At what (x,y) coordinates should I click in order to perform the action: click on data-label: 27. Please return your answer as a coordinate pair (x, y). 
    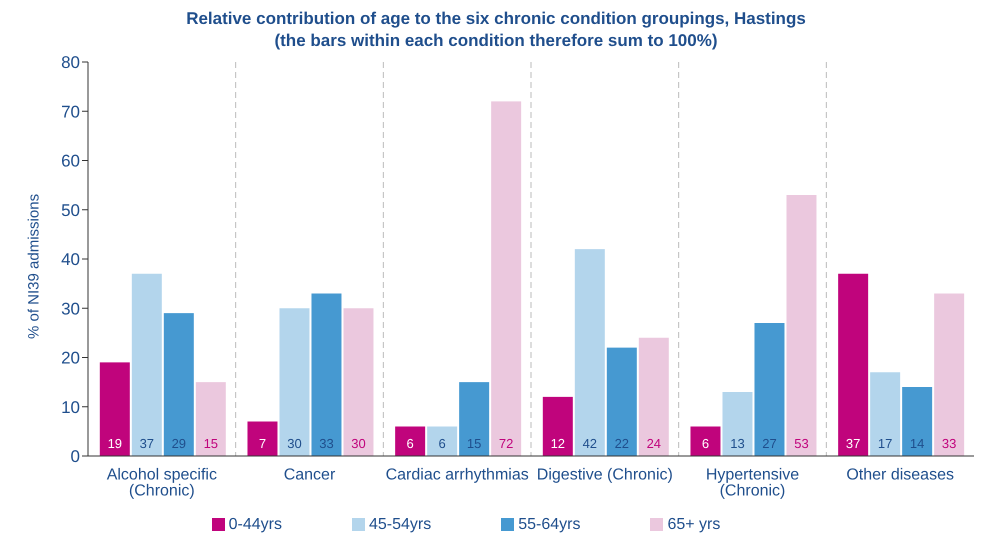
    Looking at the image, I should click on (769, 443).